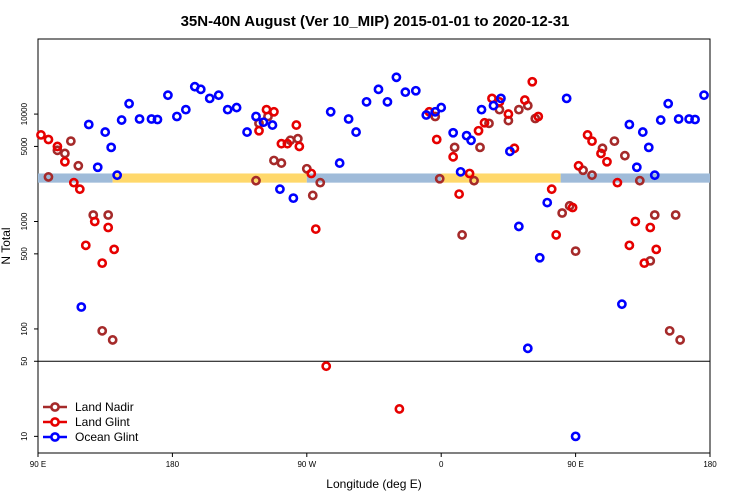 This screenshot has height=500, width=750. What do you see at coordinates (88, 407) in the screenshot?
I see `legend-item: Land Nadir` at bounding box center [88, 407].